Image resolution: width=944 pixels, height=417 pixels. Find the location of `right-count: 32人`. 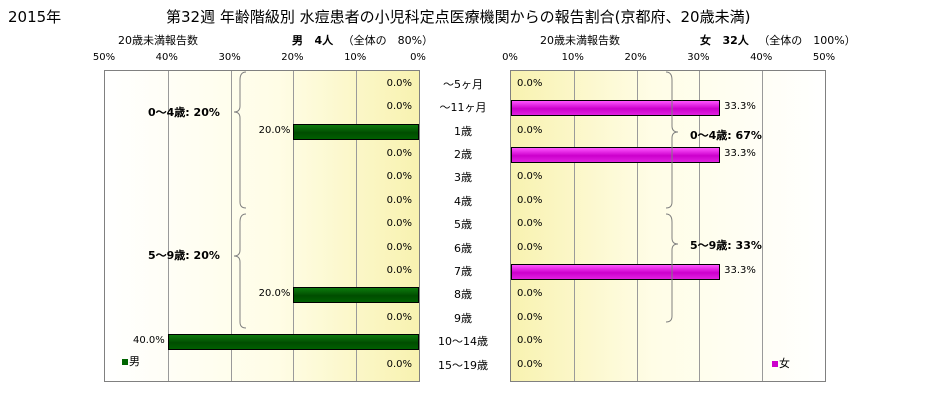

right-count: 32人 is located at coordinates (735, 40).